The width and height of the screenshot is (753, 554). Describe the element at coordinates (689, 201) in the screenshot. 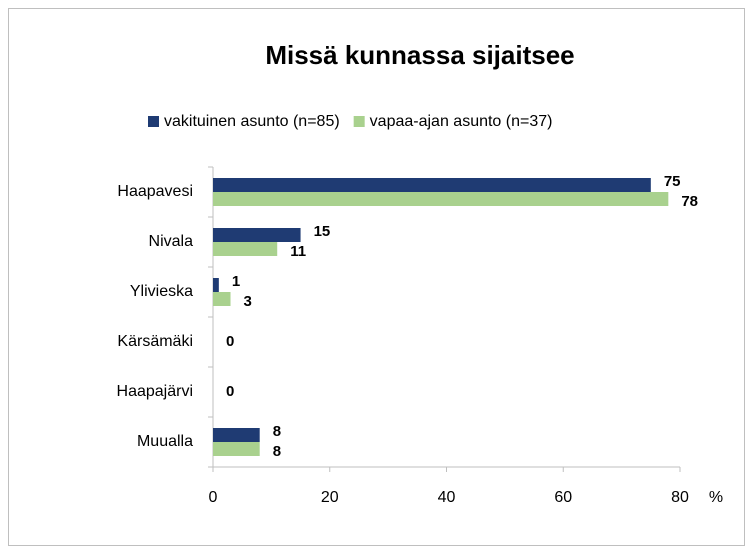

I see `value-label: 78` at that location.